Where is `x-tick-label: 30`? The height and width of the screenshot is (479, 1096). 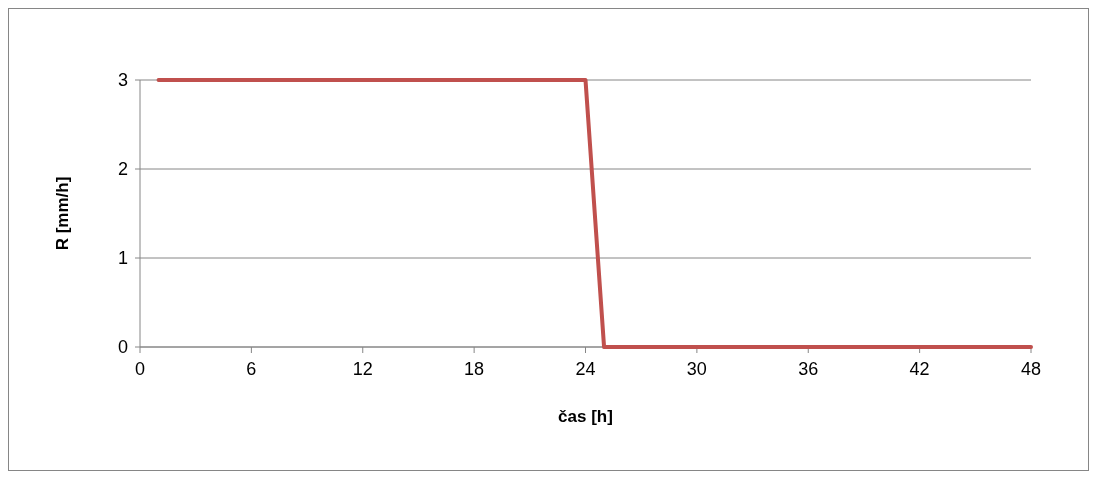 x-tick-label: 30 is located at coordinates (696, 369).